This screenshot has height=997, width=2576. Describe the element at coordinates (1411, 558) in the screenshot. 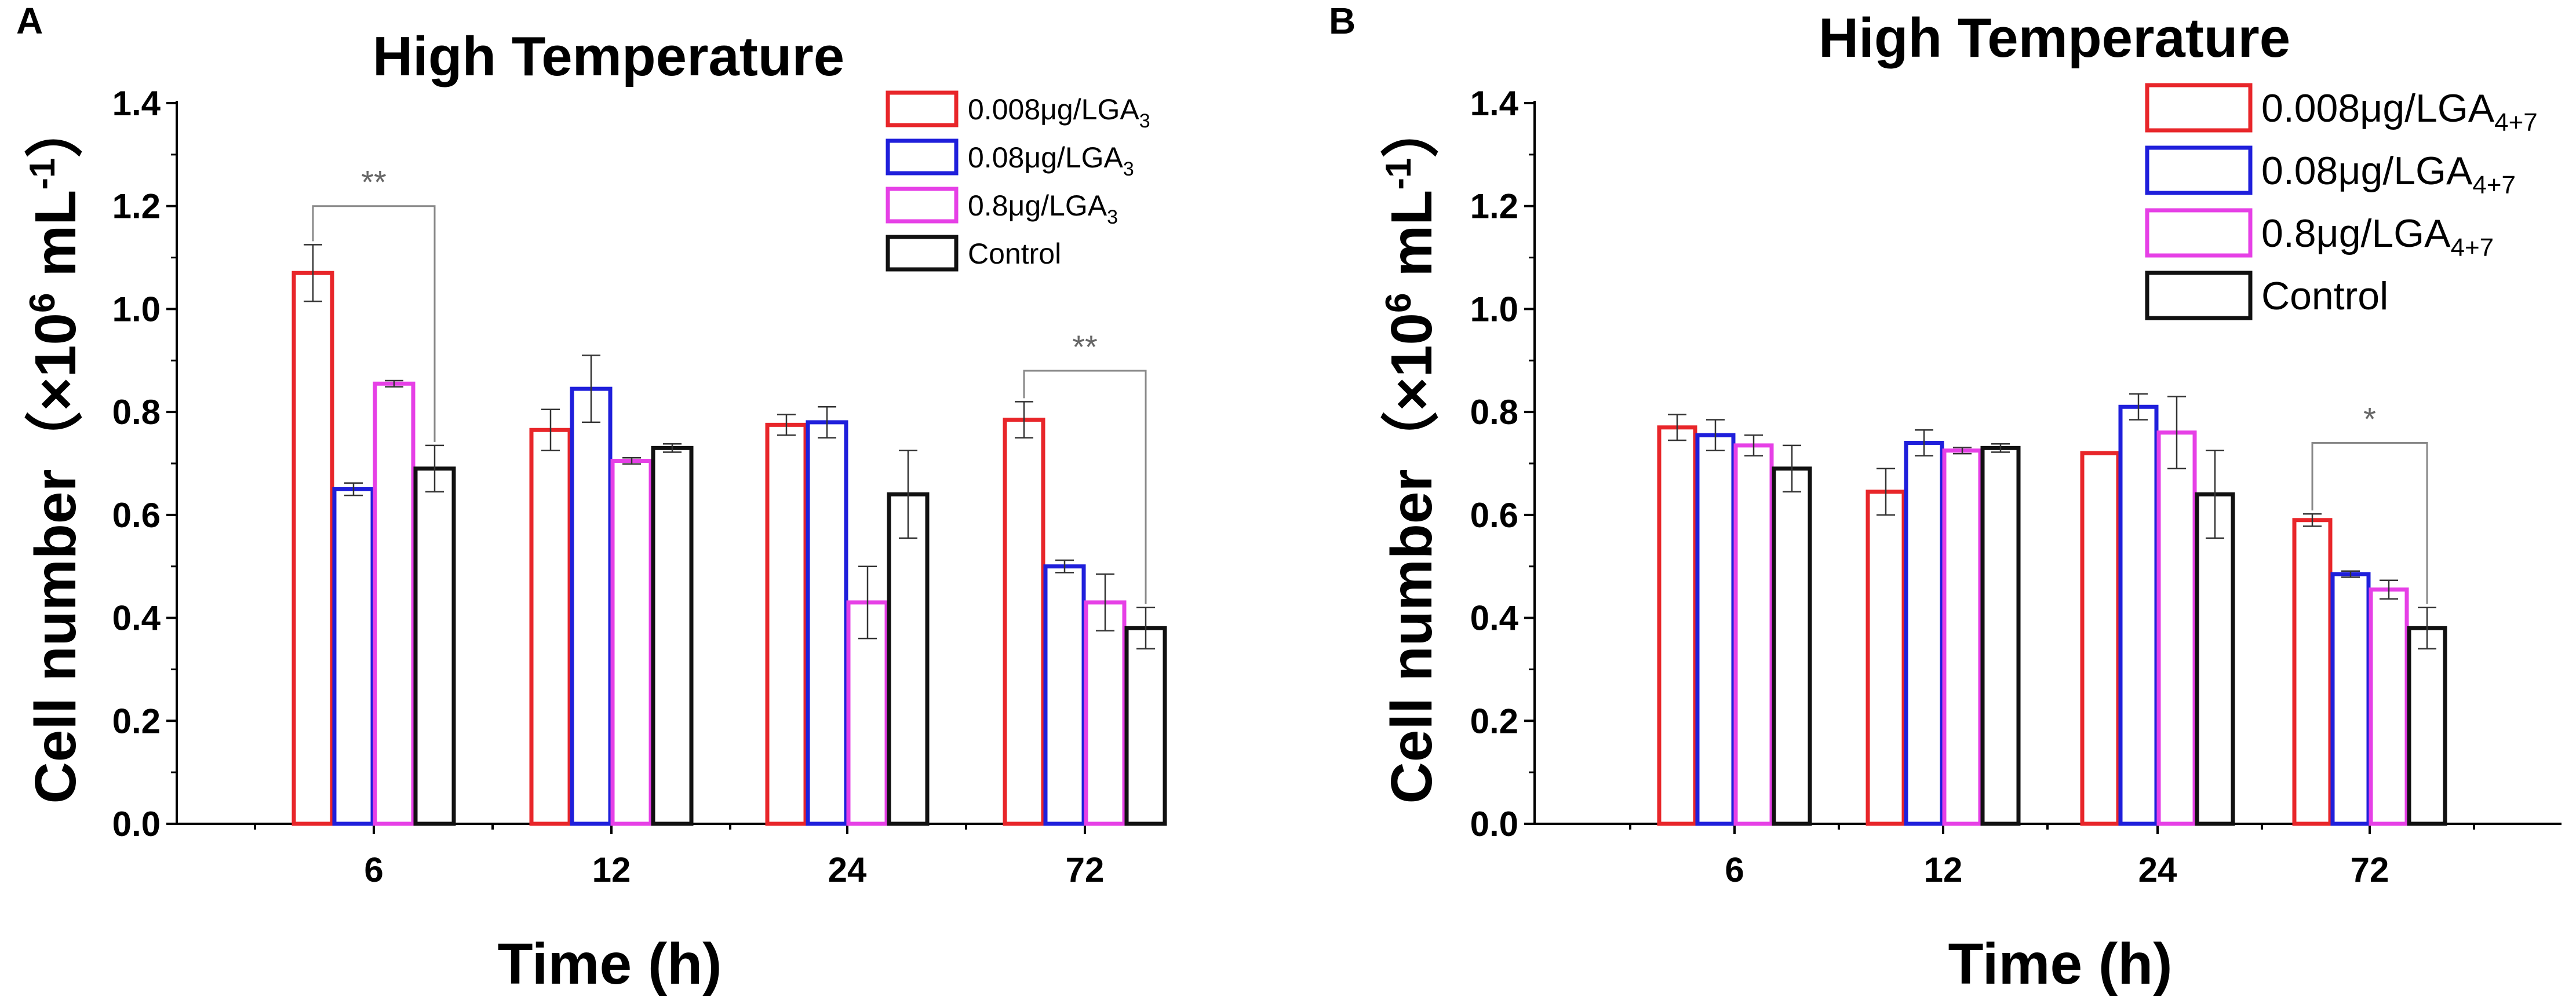

I see `y-axis-label-part: Cell number（×10` at that location.